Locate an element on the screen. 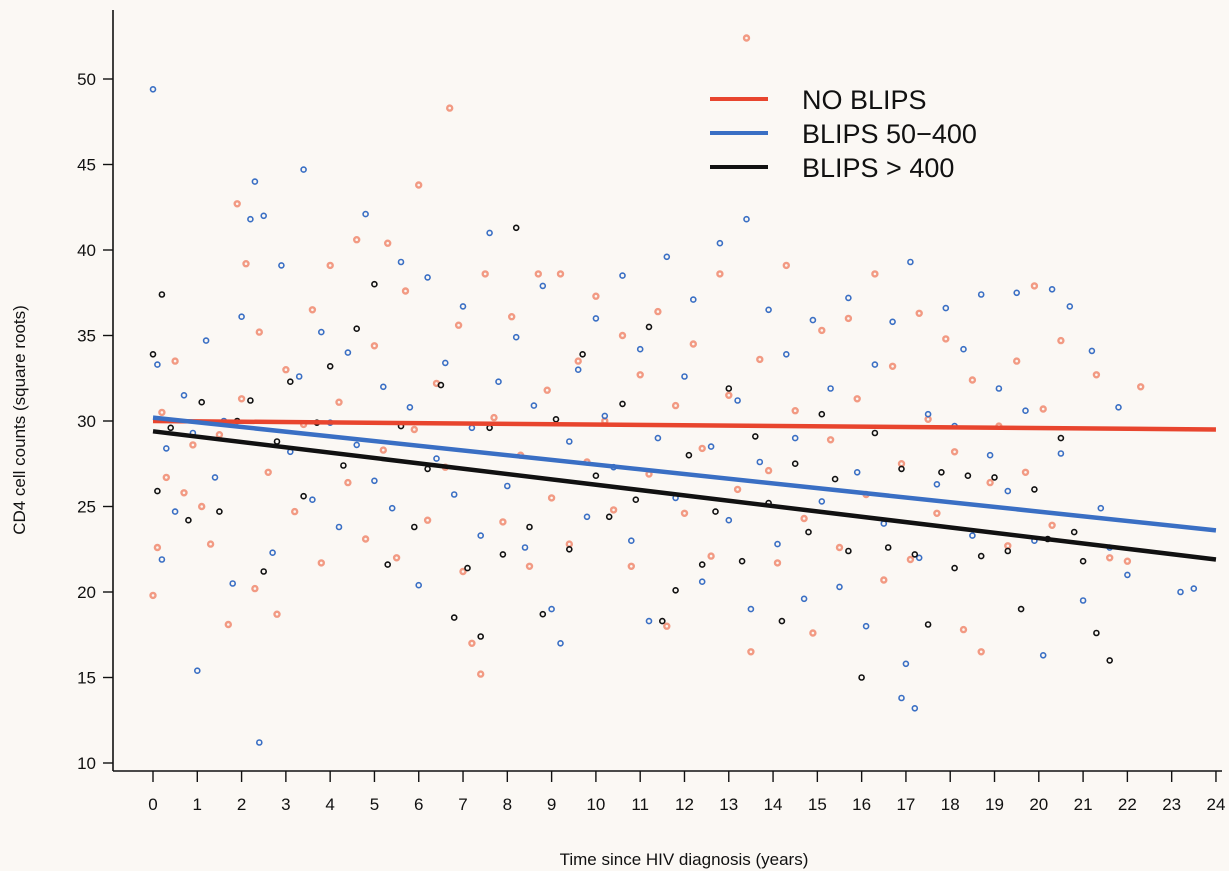 The image size is (1229, 871). x-tick-label: 12 is located at coordinates (684, 804).